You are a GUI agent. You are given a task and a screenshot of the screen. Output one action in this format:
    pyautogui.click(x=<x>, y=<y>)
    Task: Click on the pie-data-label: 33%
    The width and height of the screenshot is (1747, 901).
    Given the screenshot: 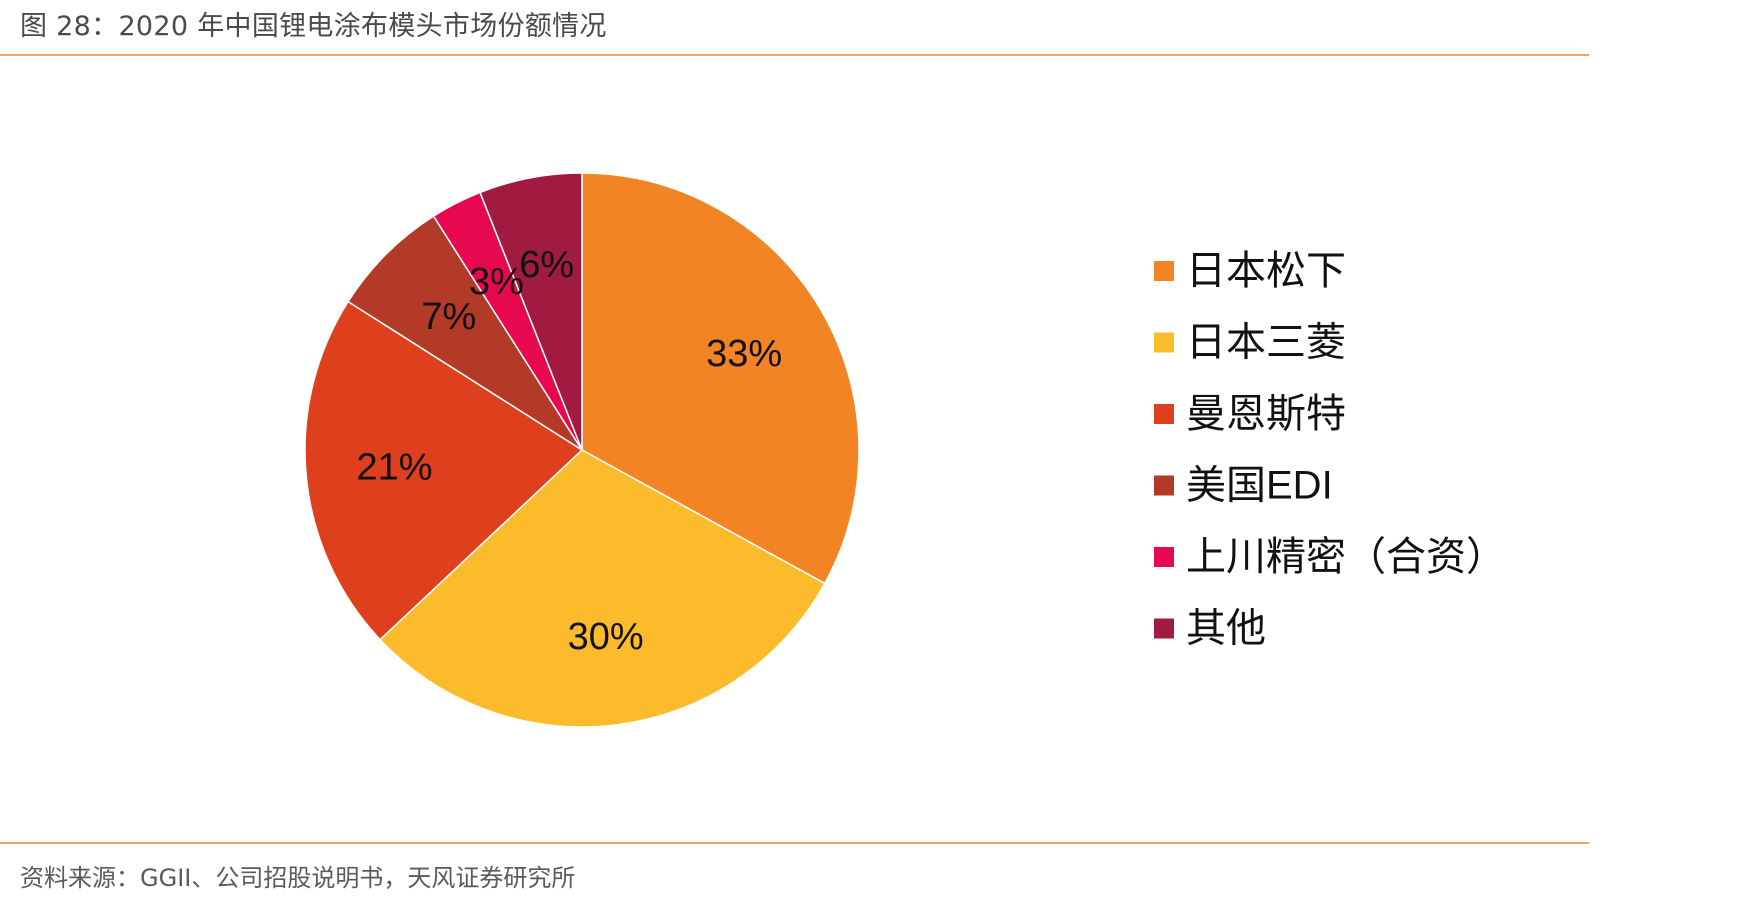 What is the action you would take?
    pyautogui.click(x=744, y=354)
    